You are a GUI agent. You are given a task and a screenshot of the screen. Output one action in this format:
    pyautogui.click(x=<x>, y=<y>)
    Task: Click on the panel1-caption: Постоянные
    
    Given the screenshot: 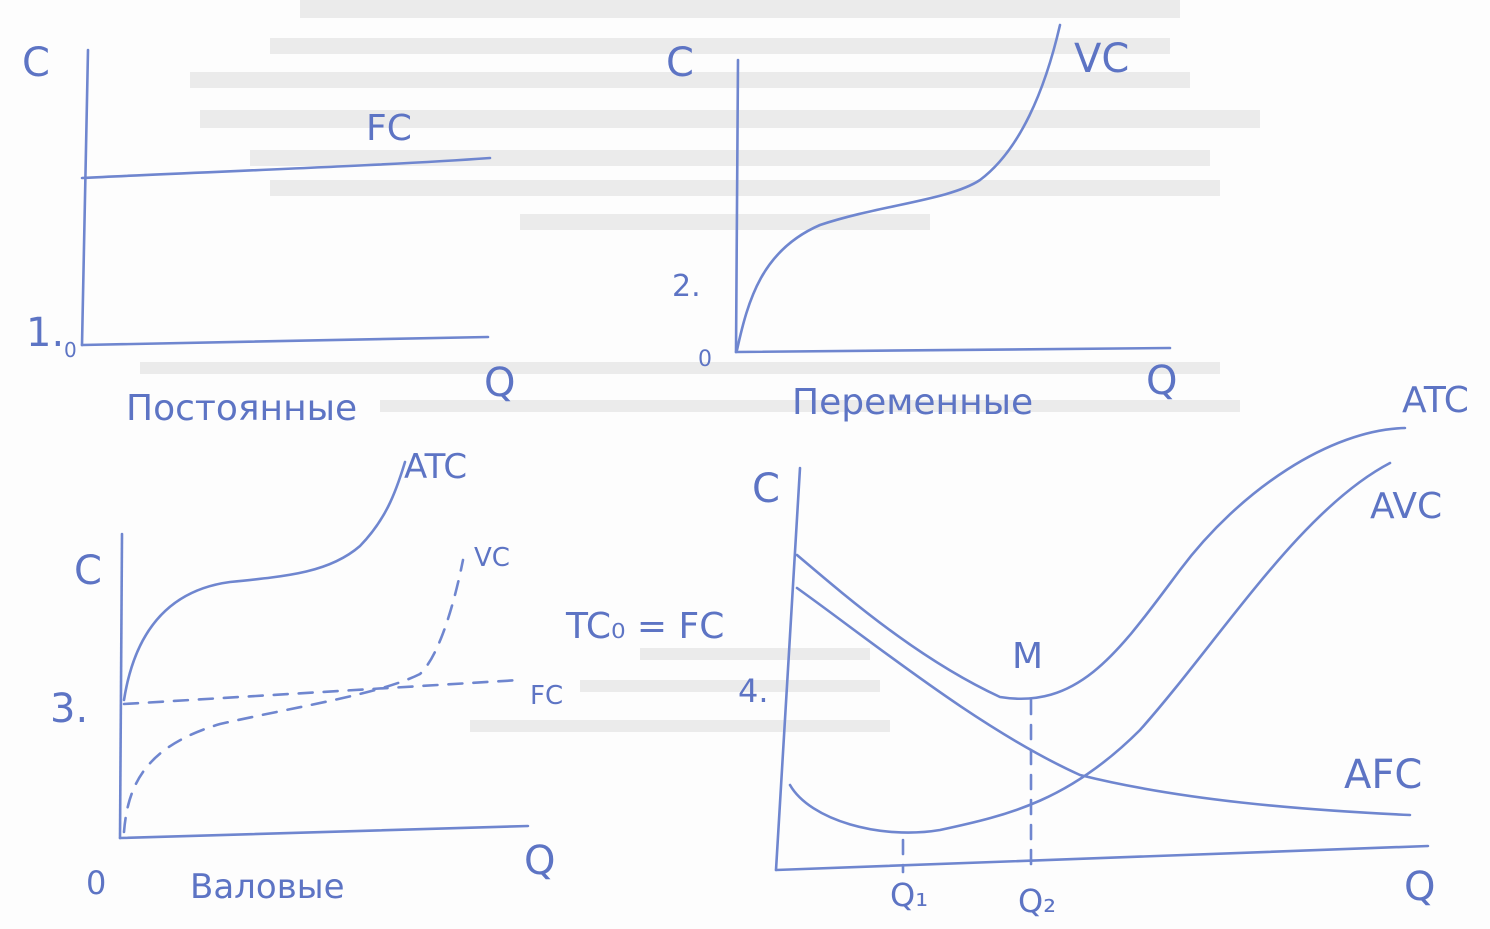 What is the action you would take?
    pyautogui.click(x=241, y=408)
    